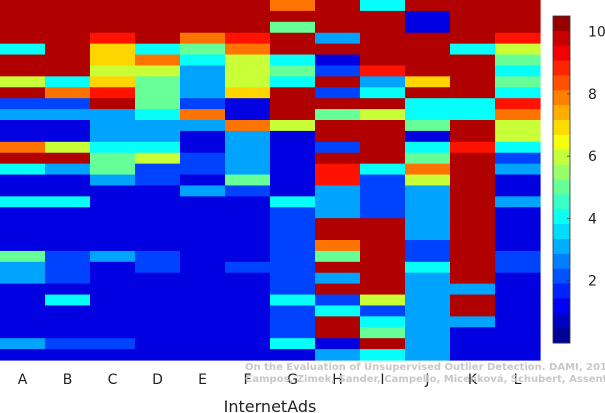 The width and height of the screenshot is (605, 413). Describe the element at coordinates (113, 380) in the screenshot. I see `x-tick-label: C` at that location.